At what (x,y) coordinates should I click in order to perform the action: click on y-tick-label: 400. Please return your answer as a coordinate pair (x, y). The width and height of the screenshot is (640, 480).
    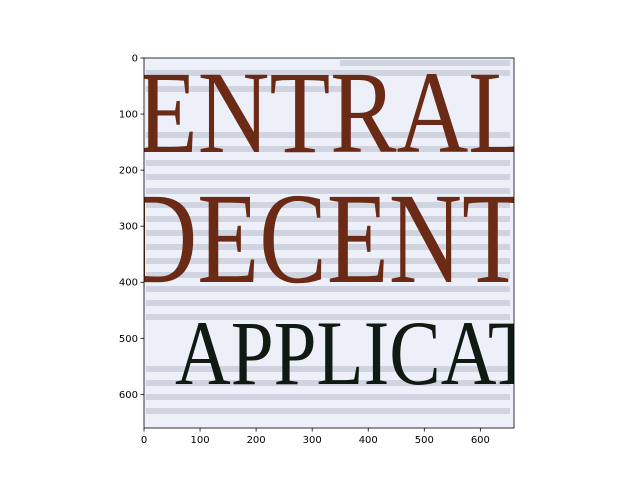
    Looking at the image, I should click on (128, 283).